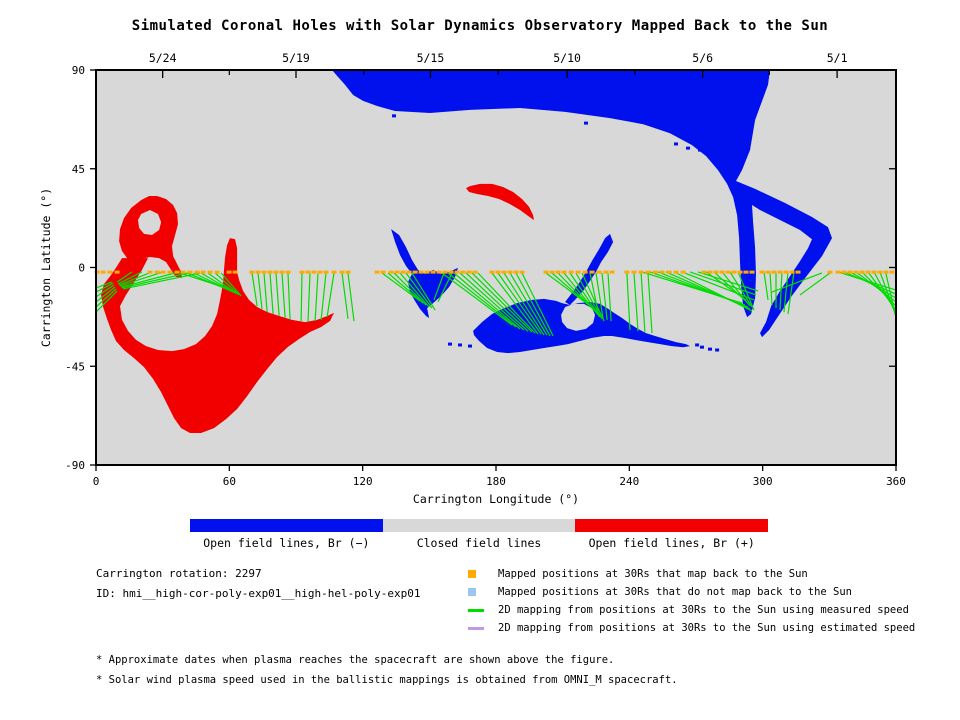 This screenshot has width=960, height=720. I want to click on date-axis-label: 5/15, so click(431, 58).